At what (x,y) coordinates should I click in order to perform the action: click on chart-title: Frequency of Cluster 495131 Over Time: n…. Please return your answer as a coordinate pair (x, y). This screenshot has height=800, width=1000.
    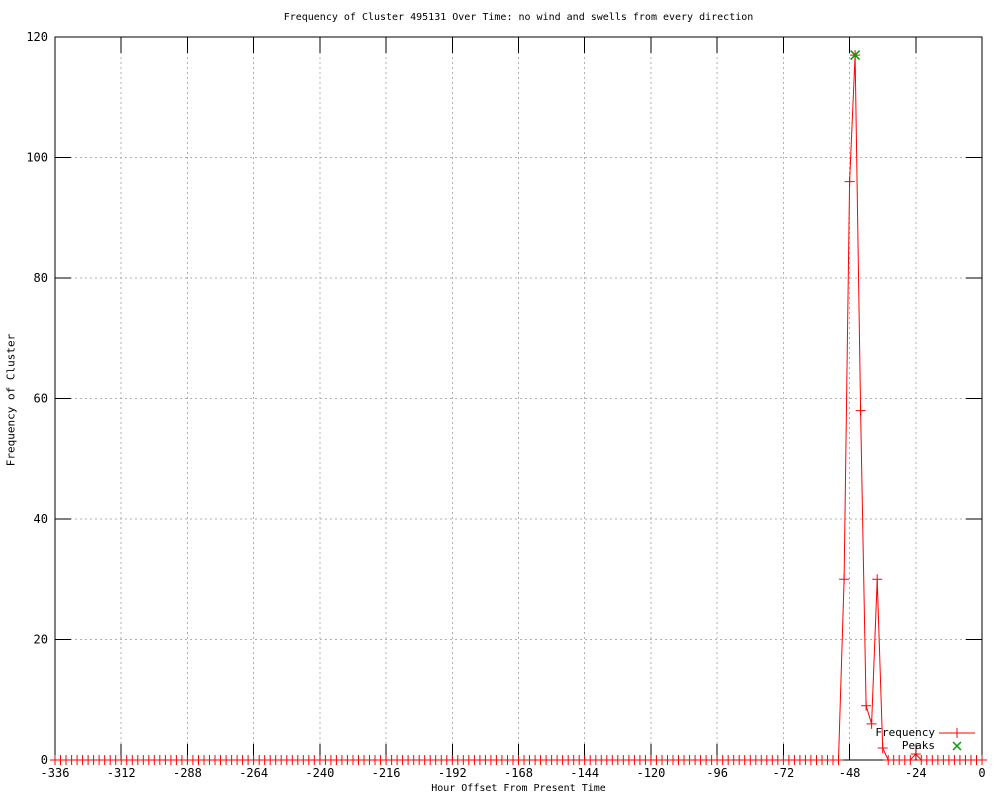
    Looking at the image, I should click on (518, 17).